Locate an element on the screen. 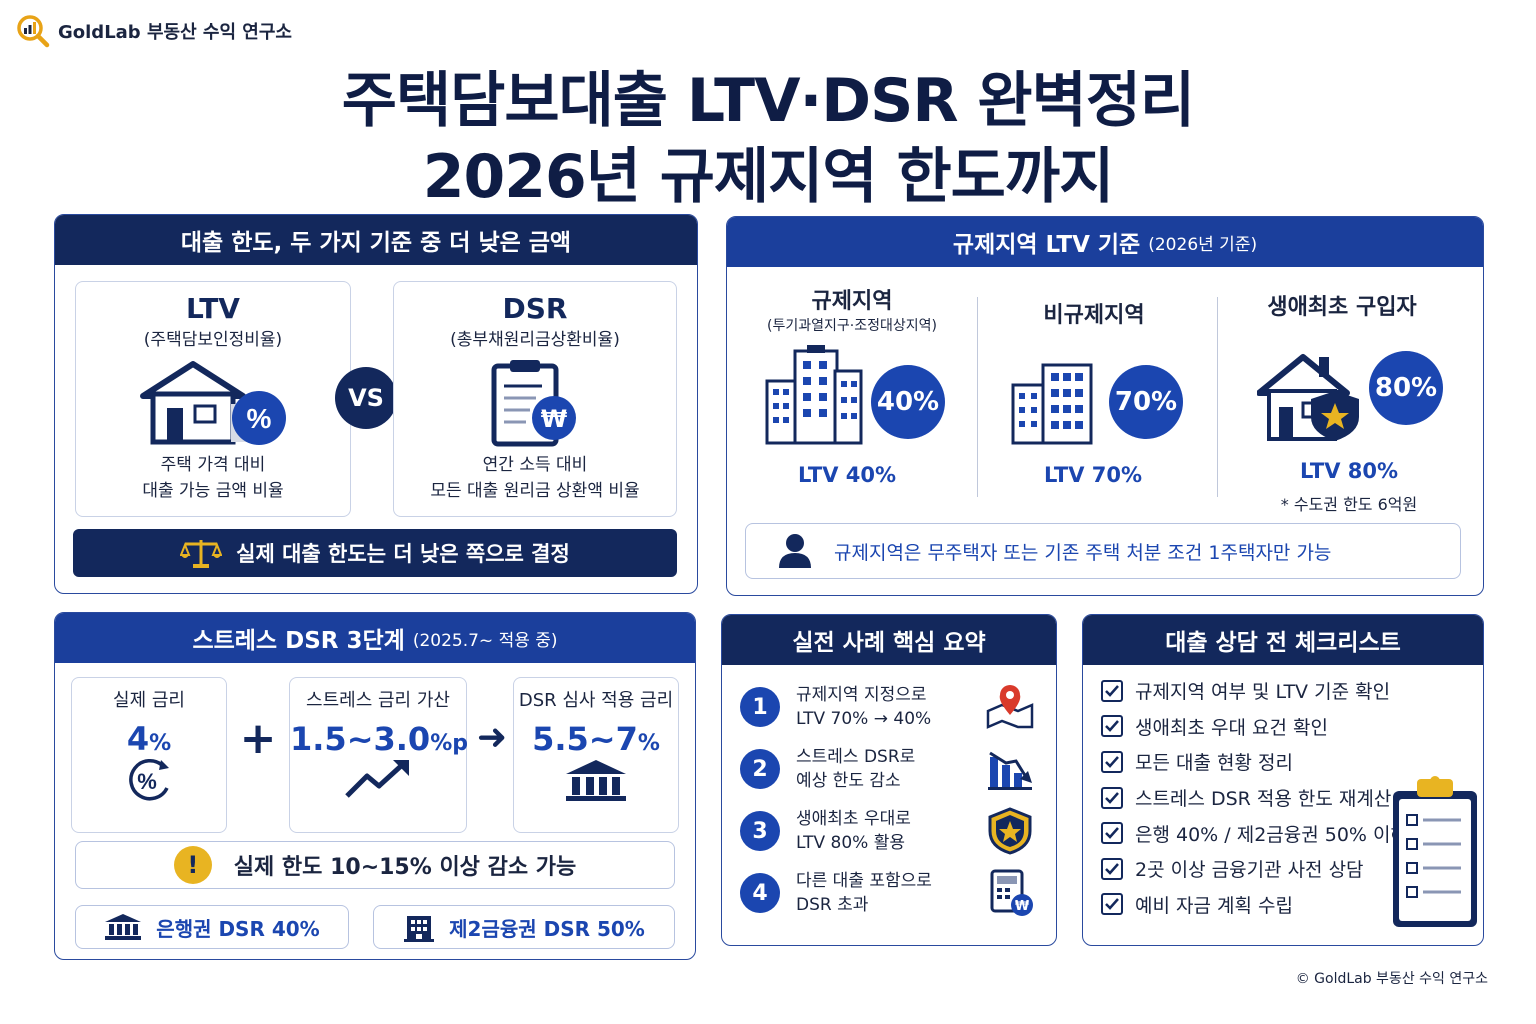  case-line2: LTV 80% 활용 is located at coordinates (851, 843).